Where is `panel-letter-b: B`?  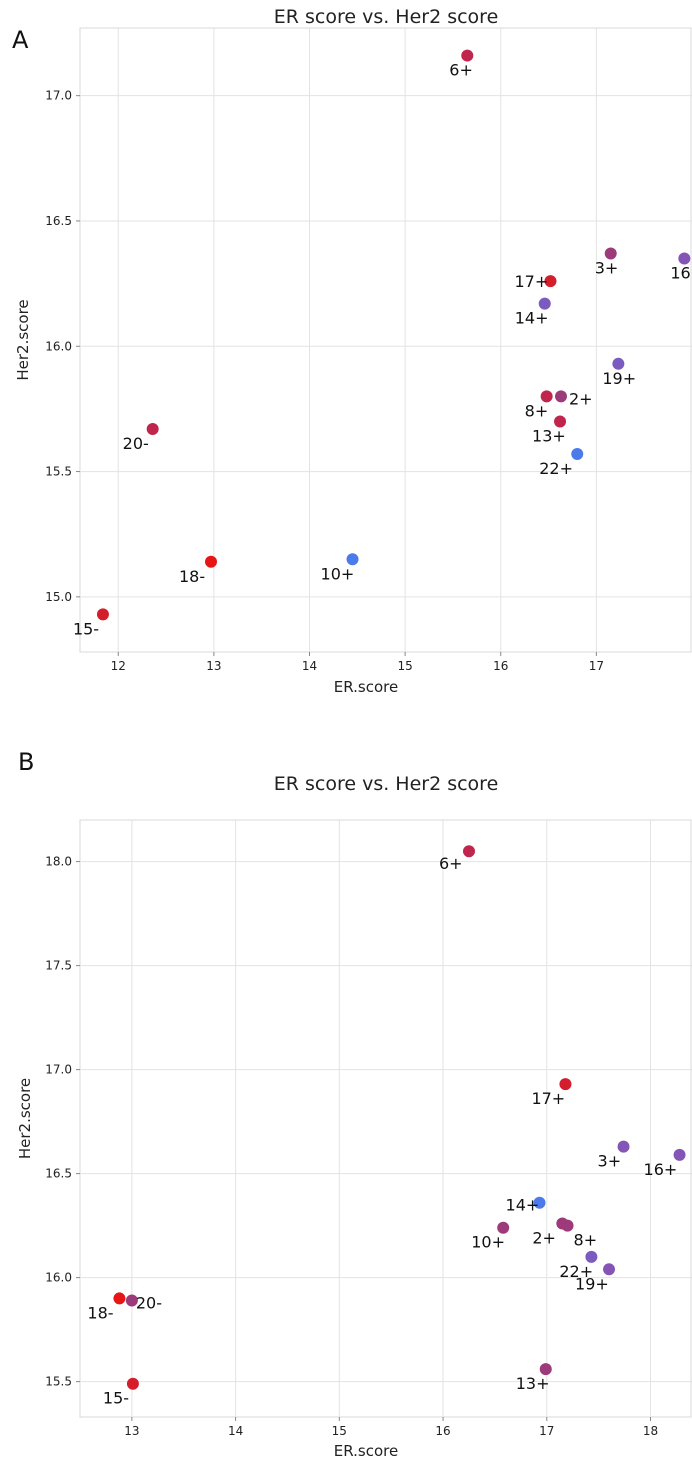 panel-letter-b: B is located at coordinates (26, 762).